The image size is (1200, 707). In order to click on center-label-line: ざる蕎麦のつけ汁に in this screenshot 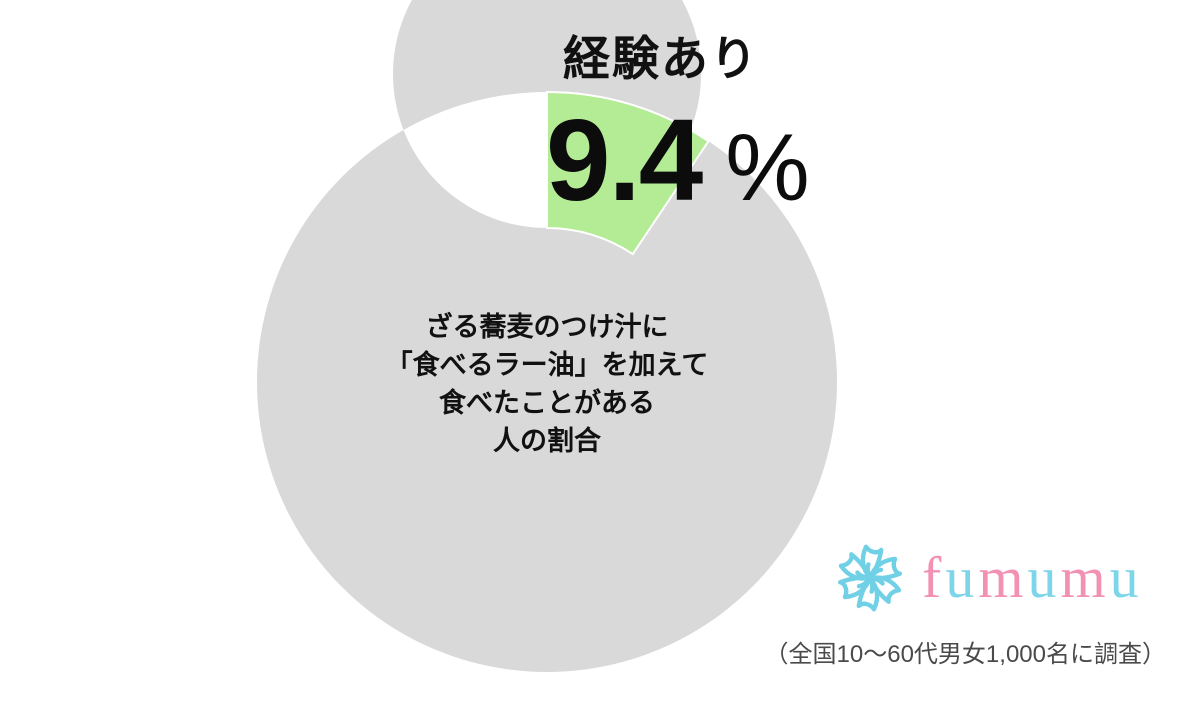, I will do `click(547, 327)`.